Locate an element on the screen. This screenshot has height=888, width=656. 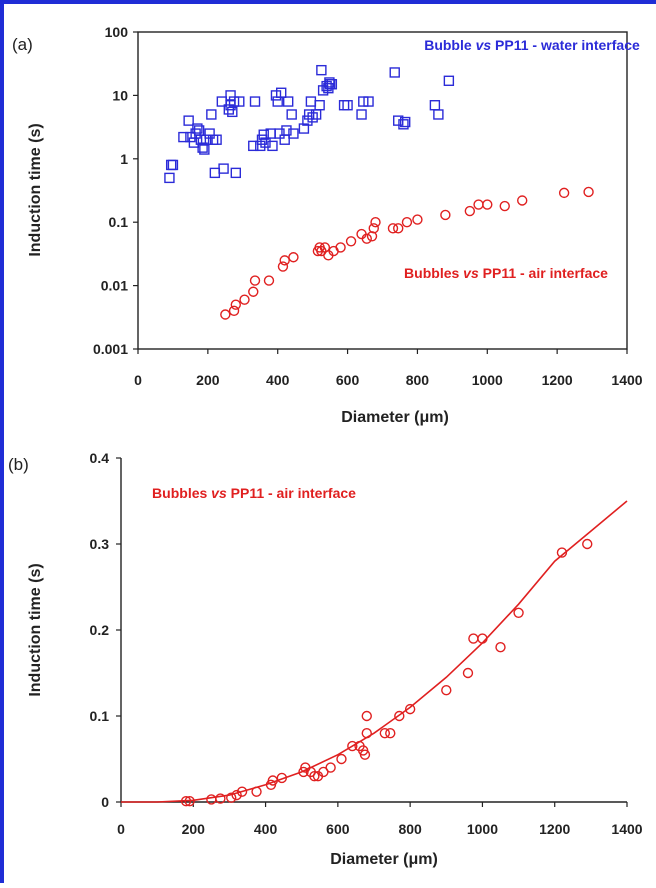
series-annotation: Bubble vs PP11 - water interface is located at coordinates (532, 45).